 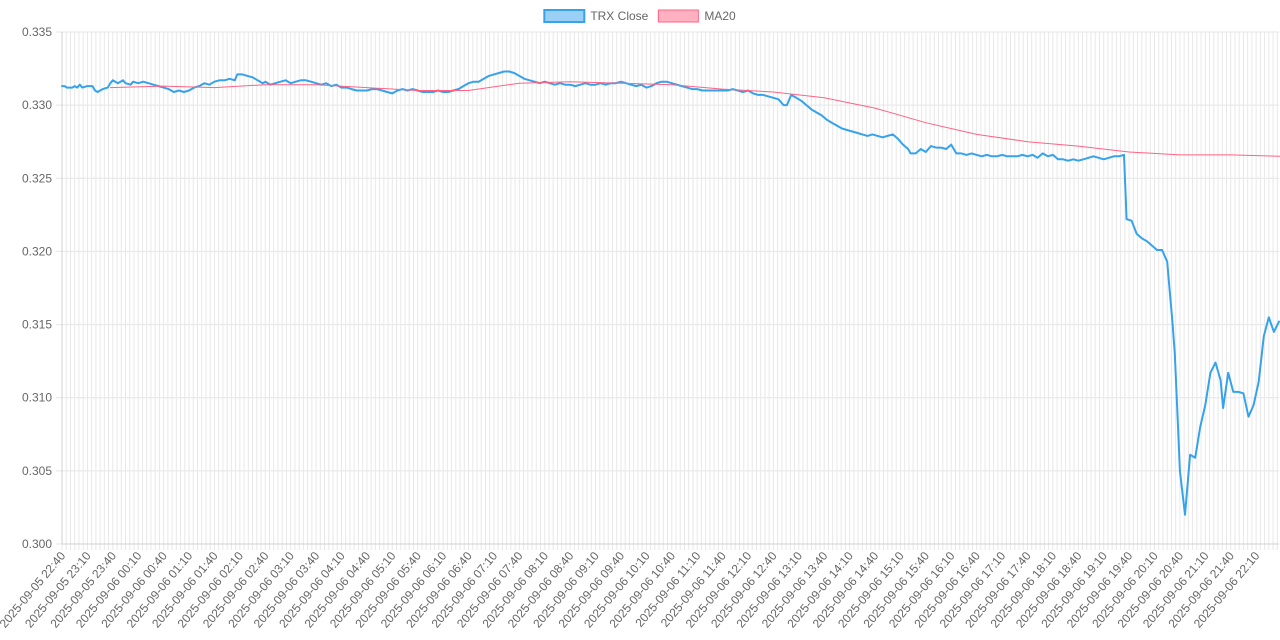 What do you see at coordinates (37, 471) in the screenshot?
I see `y-tick-label: 0.305` at bounding box center [37, 471].